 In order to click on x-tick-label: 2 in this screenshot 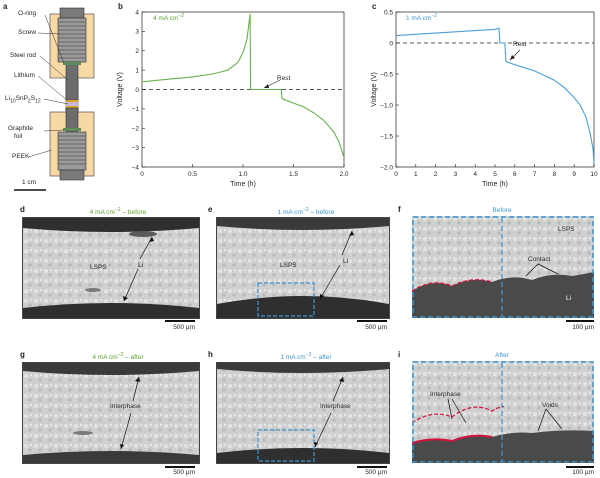, I will do `click(436, 174)`.